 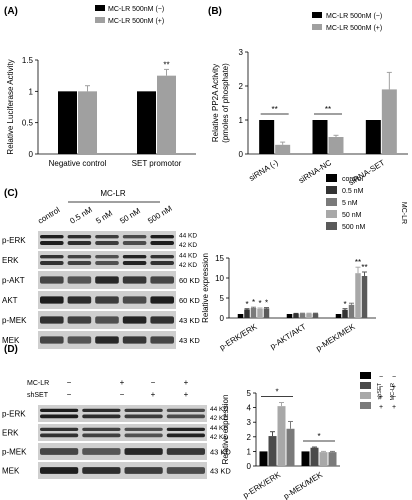 I want to click on legend-label: 5 nM, so click(x=350, y=203).